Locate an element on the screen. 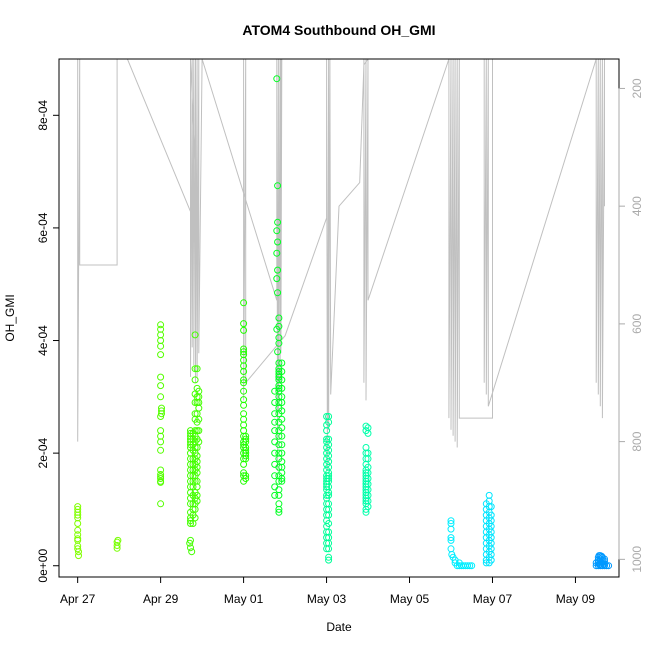  x-tick-label: May 07 is located at coordinates (493, 599).